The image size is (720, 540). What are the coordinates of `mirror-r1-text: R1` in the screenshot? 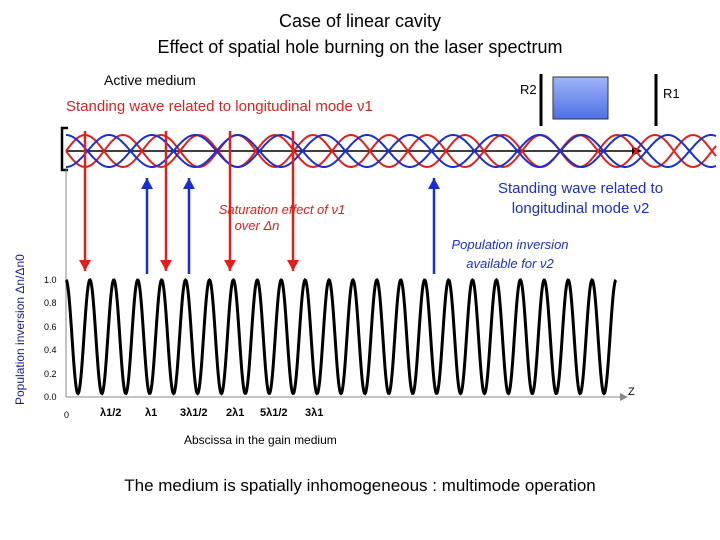 It's located at (671, 93).